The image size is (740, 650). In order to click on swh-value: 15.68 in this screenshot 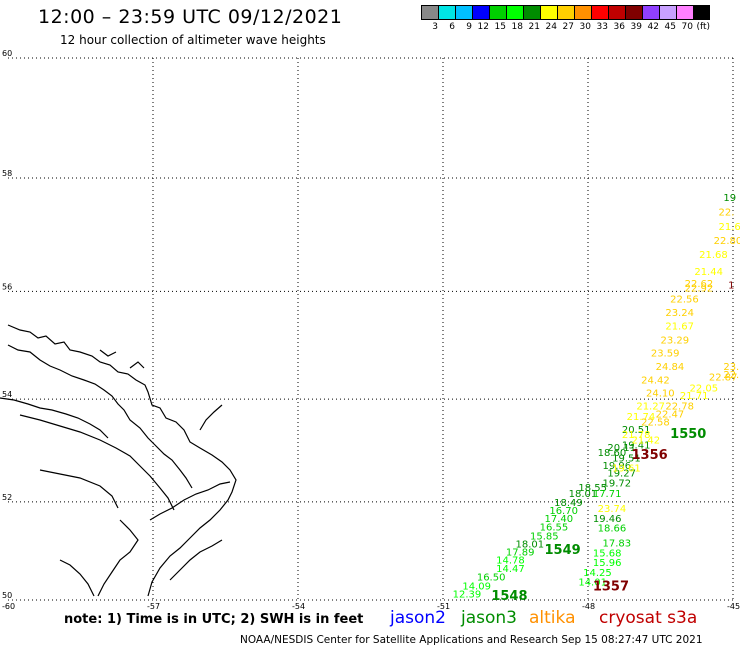, I will do `click(607, 553)`.